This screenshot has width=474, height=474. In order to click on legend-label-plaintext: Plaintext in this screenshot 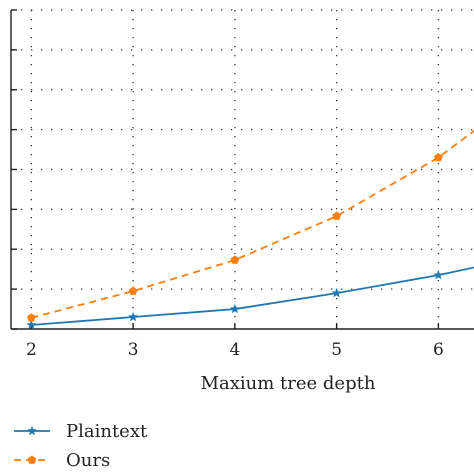, I will do `click(107, 431)`.